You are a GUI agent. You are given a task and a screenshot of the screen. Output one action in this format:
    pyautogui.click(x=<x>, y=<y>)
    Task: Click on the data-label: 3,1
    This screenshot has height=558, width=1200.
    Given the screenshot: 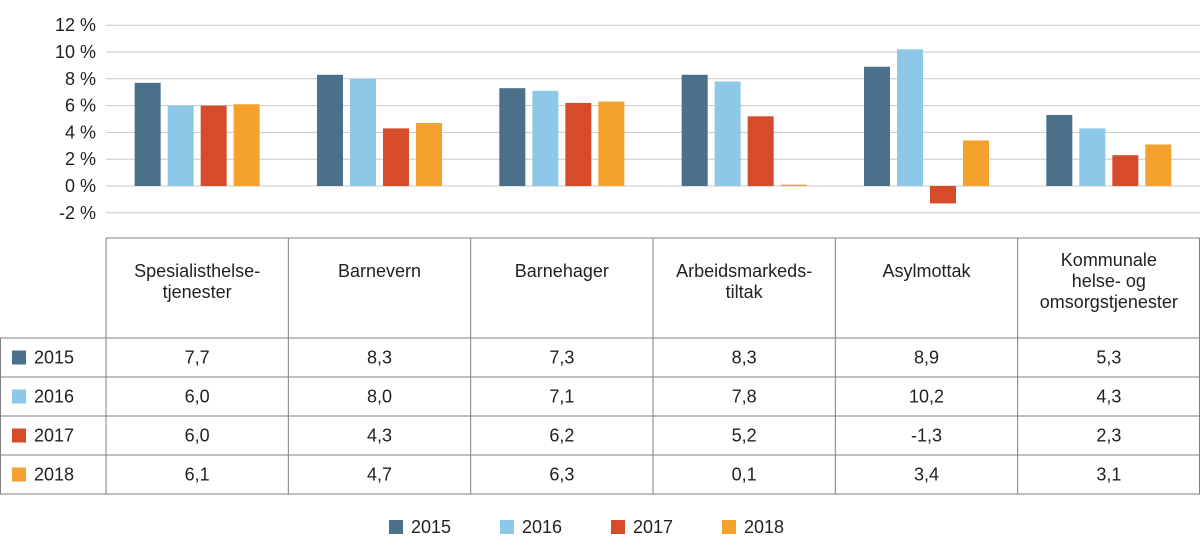 What is the action you would take?
    pyautogui.click(x=1108, y=475)
    